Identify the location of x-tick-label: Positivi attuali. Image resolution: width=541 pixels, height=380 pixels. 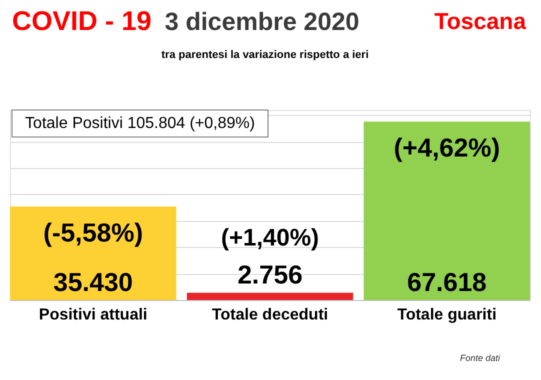
(93, 315).